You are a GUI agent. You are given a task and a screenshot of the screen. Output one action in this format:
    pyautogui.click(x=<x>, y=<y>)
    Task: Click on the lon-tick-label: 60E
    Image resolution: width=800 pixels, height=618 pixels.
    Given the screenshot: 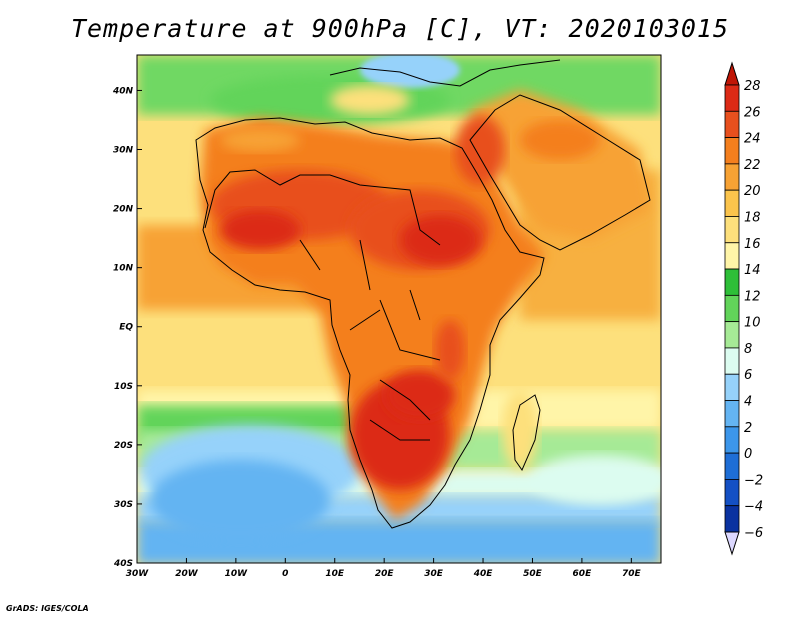 What is the action you would take?
    pyautogui.click(x=583, y=574)
    